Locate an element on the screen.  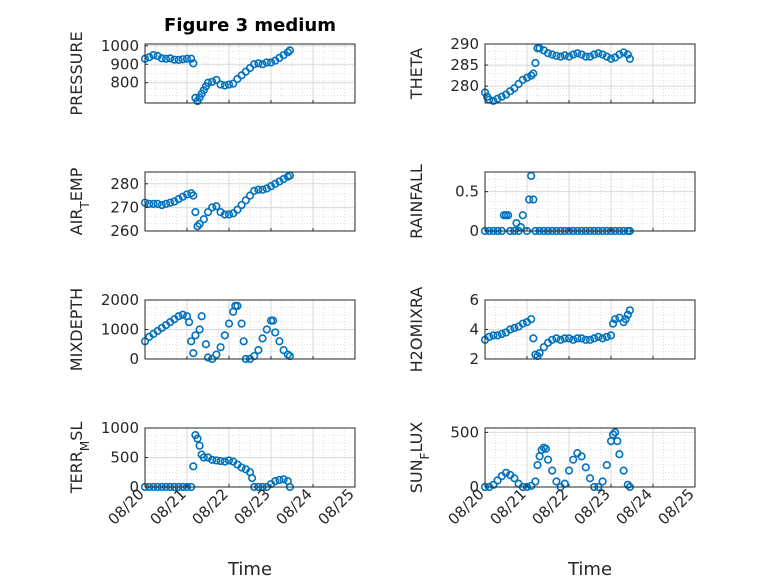
y-axis-label: PRESSURE is located at coordinates (76, 73).